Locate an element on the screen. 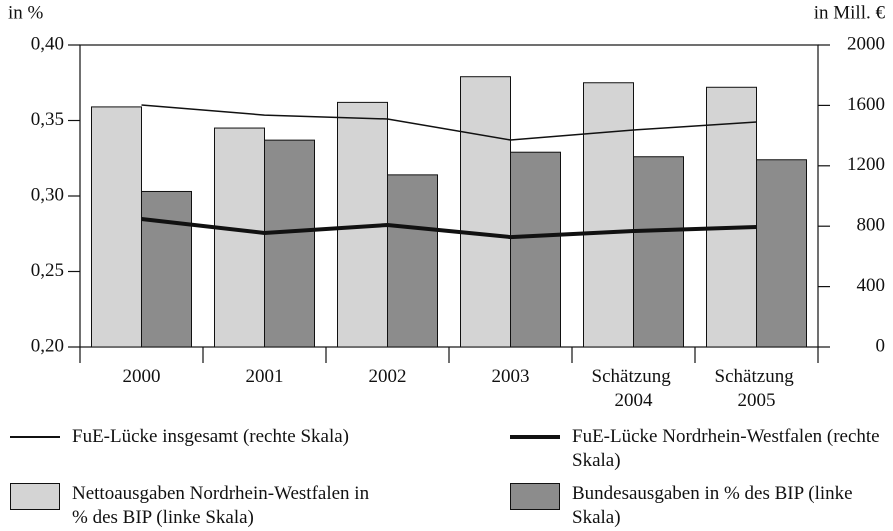  y-tick-label: 0,30 is located at coordinates (47, 194).